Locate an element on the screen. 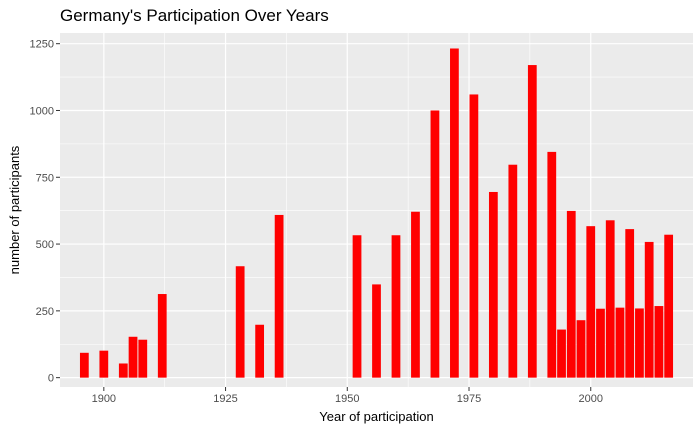 The height and width of the screenshot is (432, 700). y-tick-label: 750 is located at coordinates (45, 178).